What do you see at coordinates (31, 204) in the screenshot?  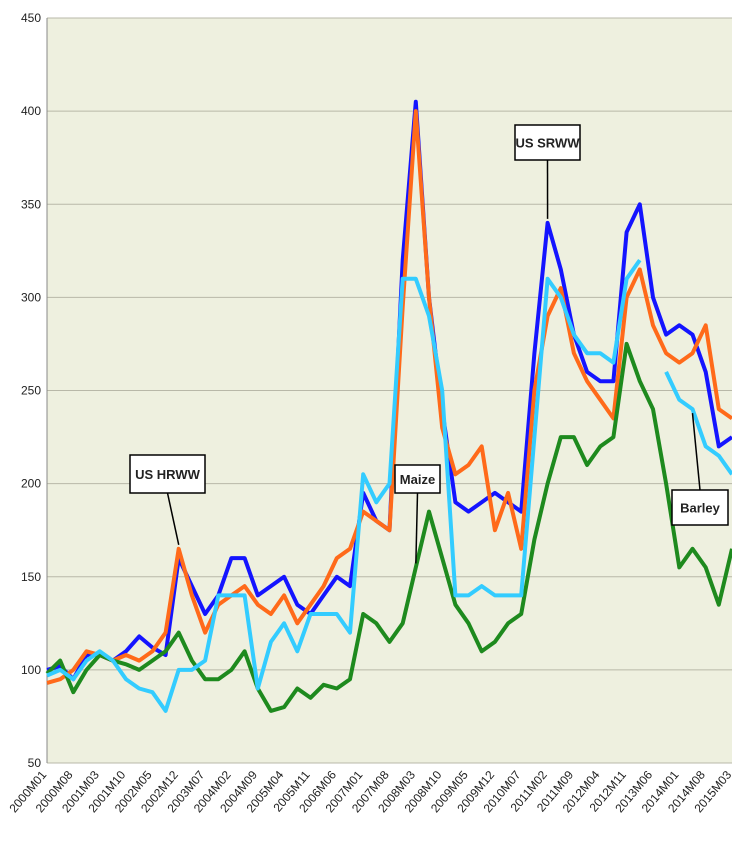 I see `y-tick-label: 350` at bounding box center [31, 204].